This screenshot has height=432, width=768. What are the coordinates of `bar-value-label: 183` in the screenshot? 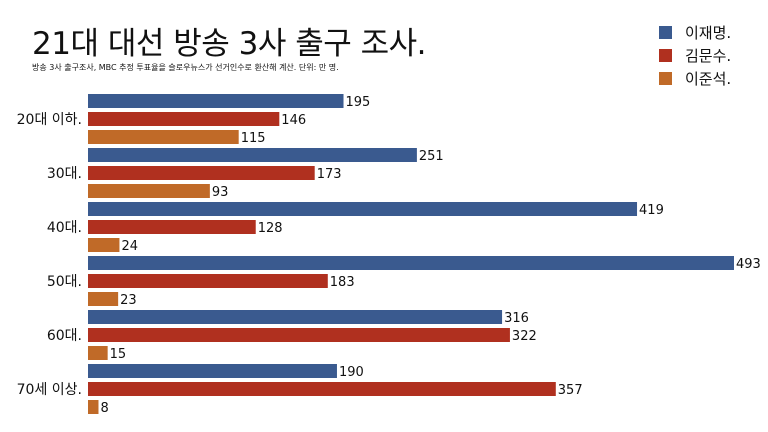 It's located at (342, 282).